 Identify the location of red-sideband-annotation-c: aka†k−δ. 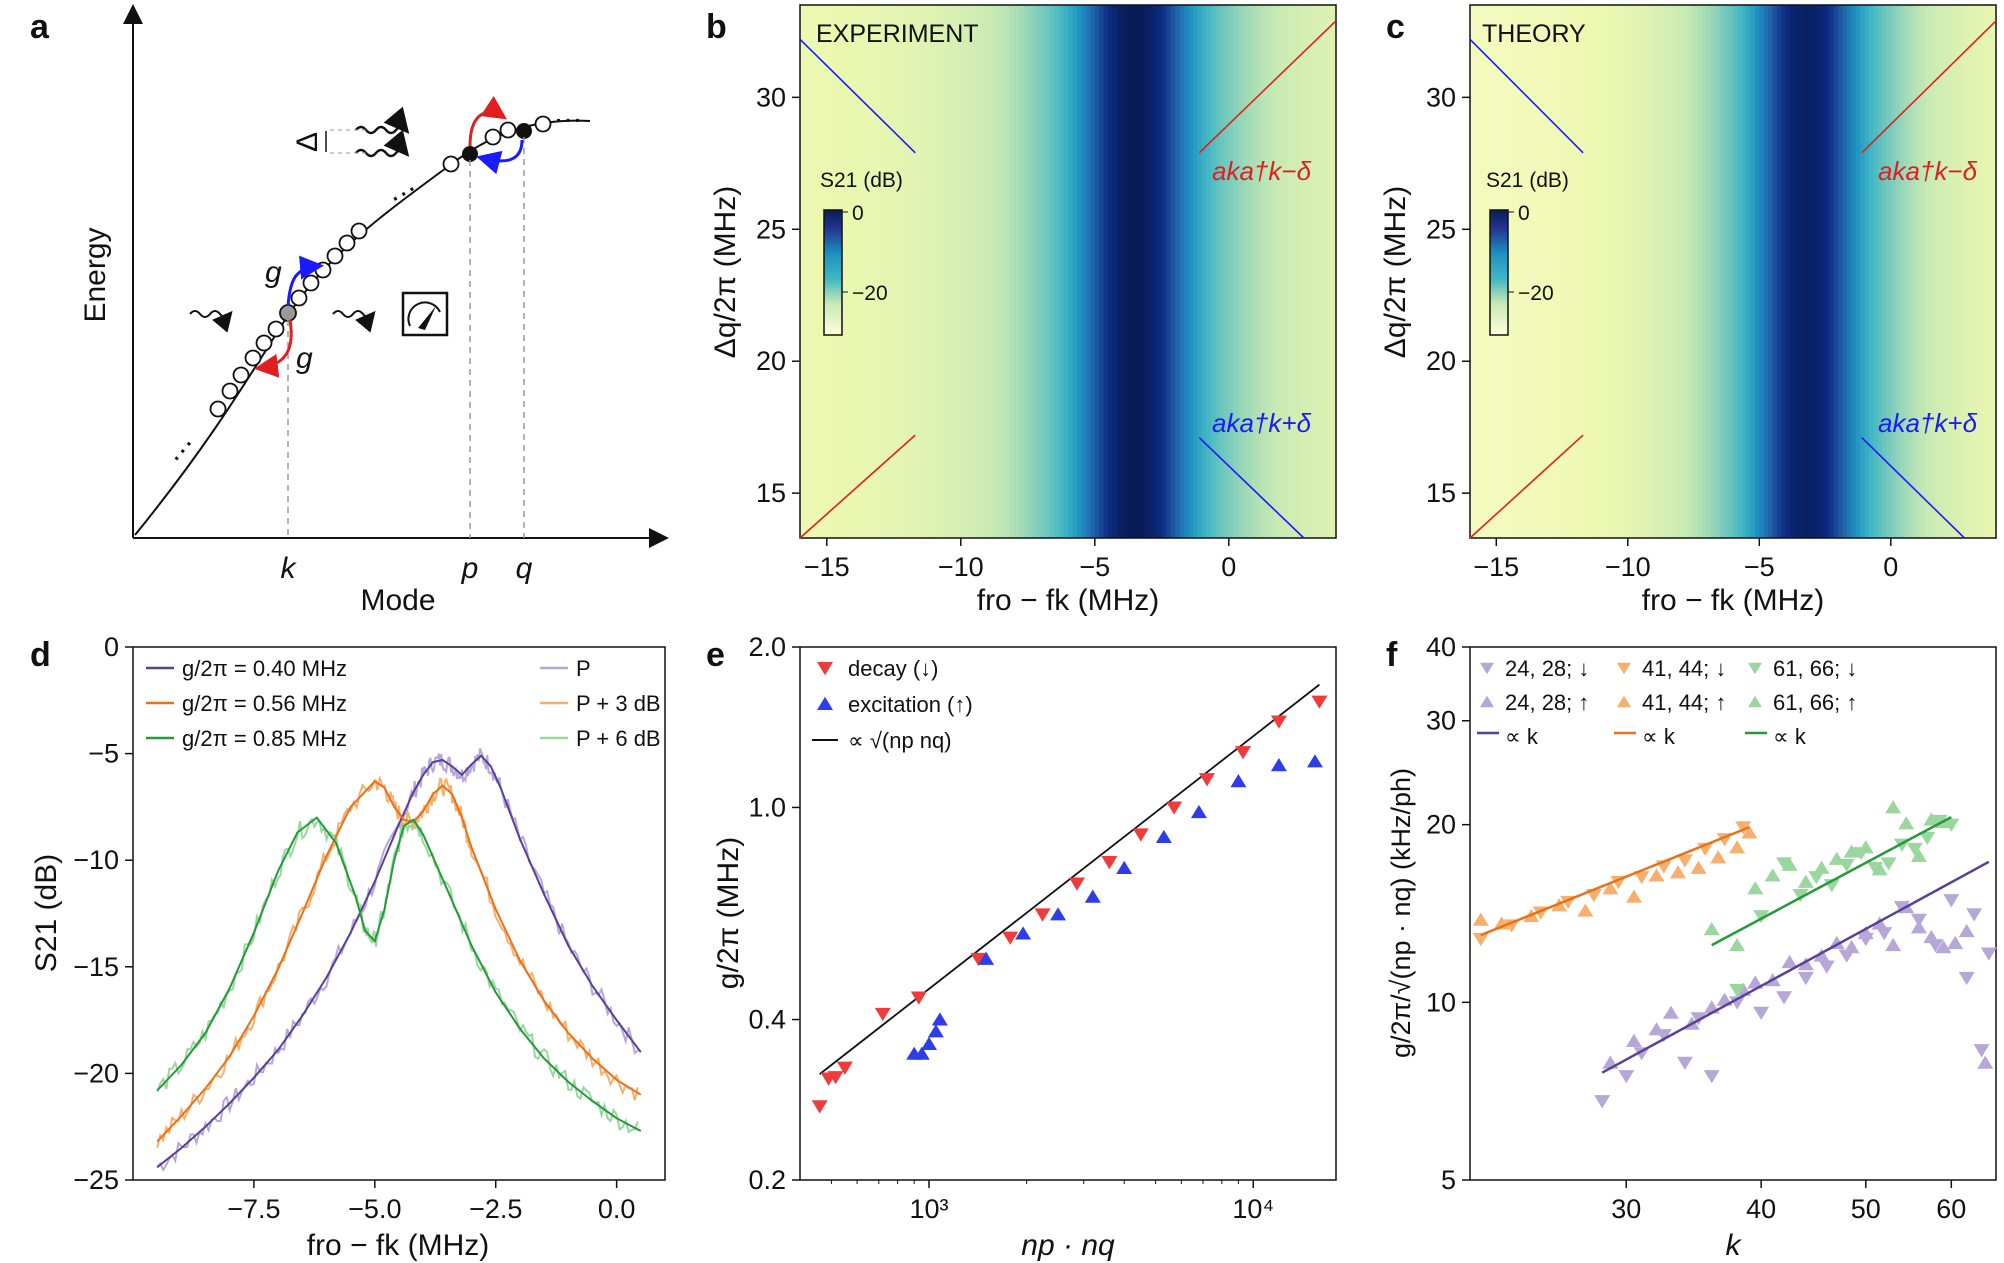
(1928, 171).